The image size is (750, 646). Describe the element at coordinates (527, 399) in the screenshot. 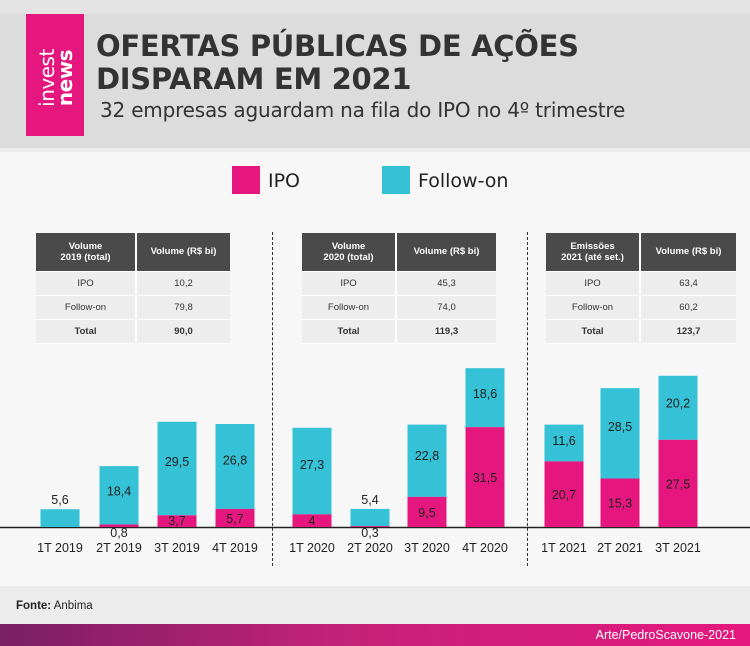

I see `divider-2020-2021` at that location.